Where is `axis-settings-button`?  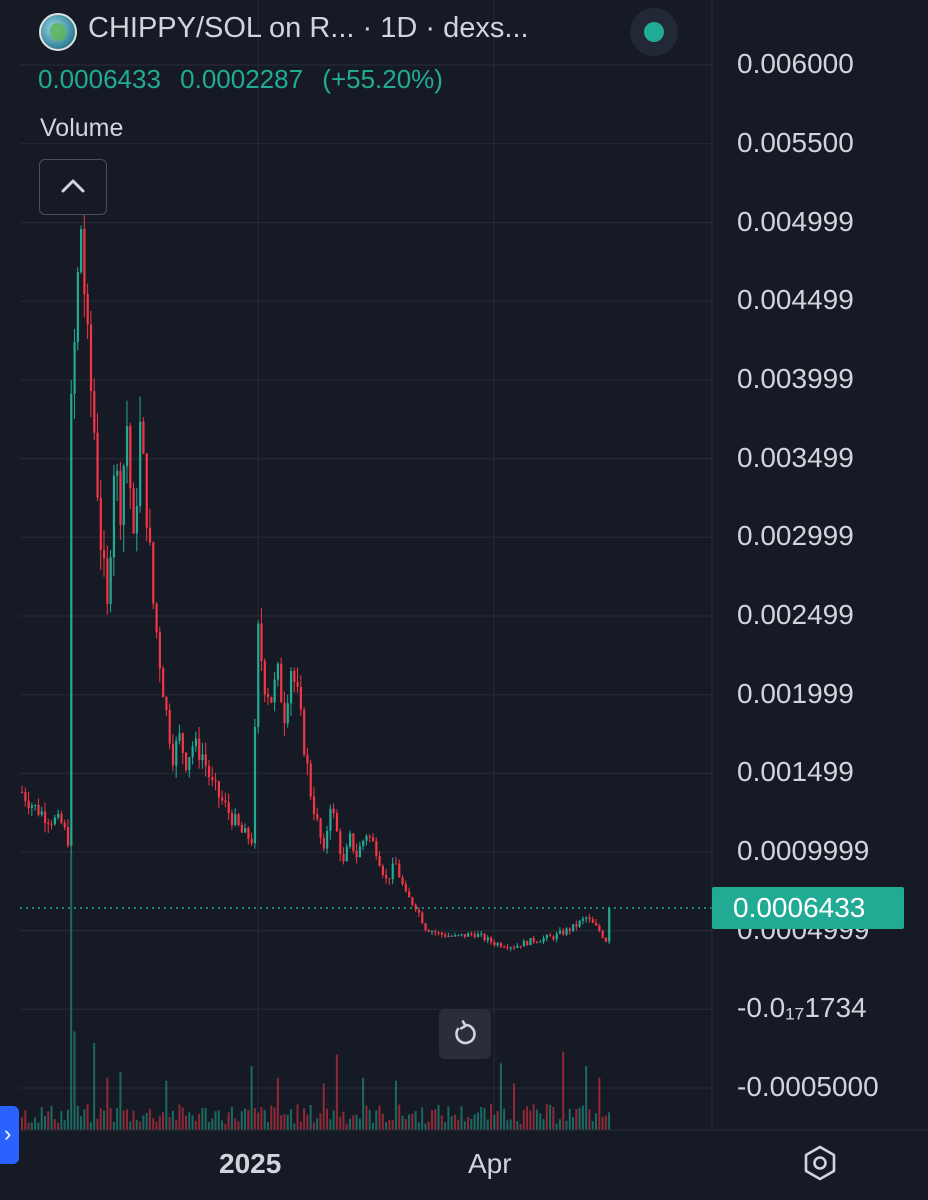
axis-settings-button is located at coordinates (820, 1163).